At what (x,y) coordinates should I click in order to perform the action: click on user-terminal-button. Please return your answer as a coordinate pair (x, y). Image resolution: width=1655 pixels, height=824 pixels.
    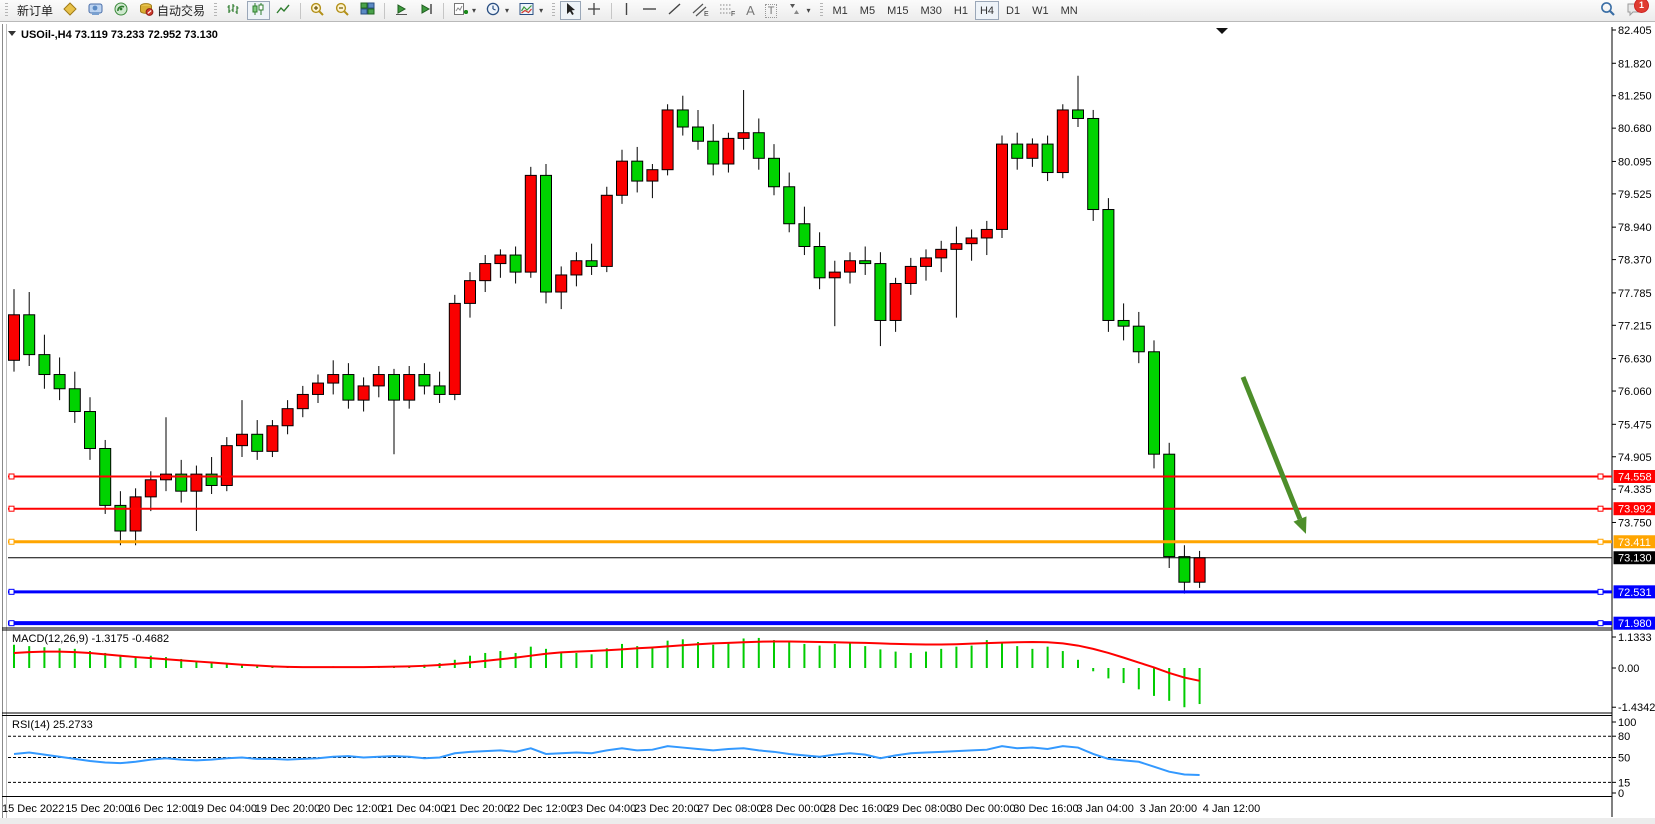
    Looking at the image, I should click on (96, 10).